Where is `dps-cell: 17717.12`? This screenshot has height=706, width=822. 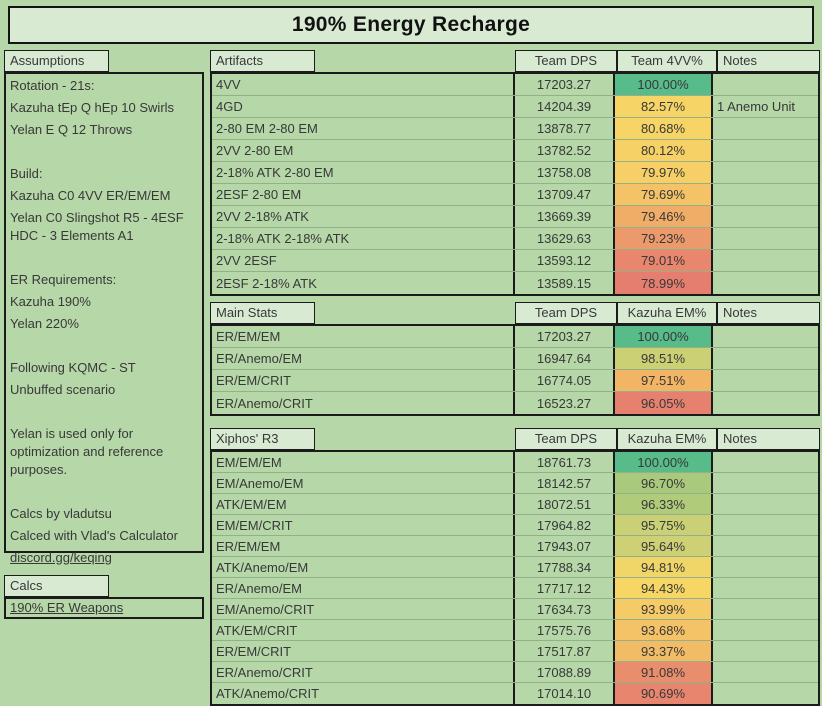
dps-cell: 17717.12 is located at coordinates (565, 588).